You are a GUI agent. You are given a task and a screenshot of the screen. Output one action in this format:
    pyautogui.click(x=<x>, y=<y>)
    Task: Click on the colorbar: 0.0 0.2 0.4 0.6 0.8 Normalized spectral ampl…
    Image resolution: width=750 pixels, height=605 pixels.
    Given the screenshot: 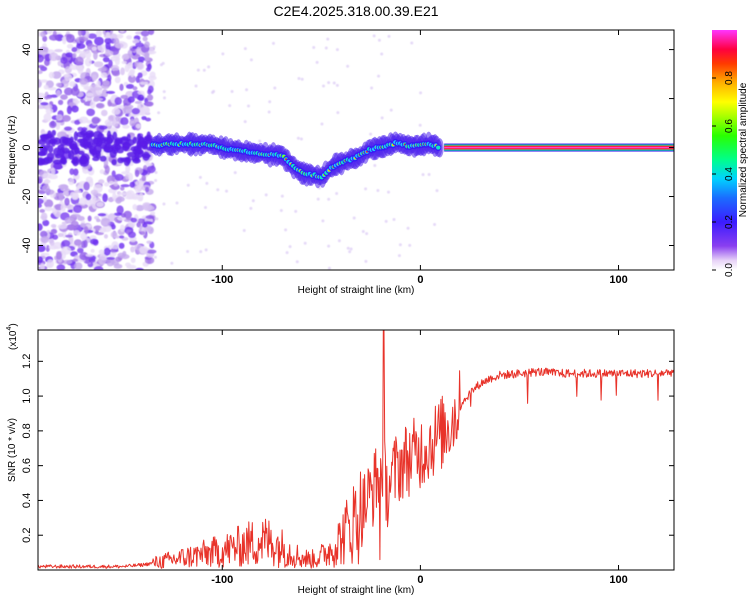 What is the action you would take?
    pyautogui.click(x=730, y=153)
    